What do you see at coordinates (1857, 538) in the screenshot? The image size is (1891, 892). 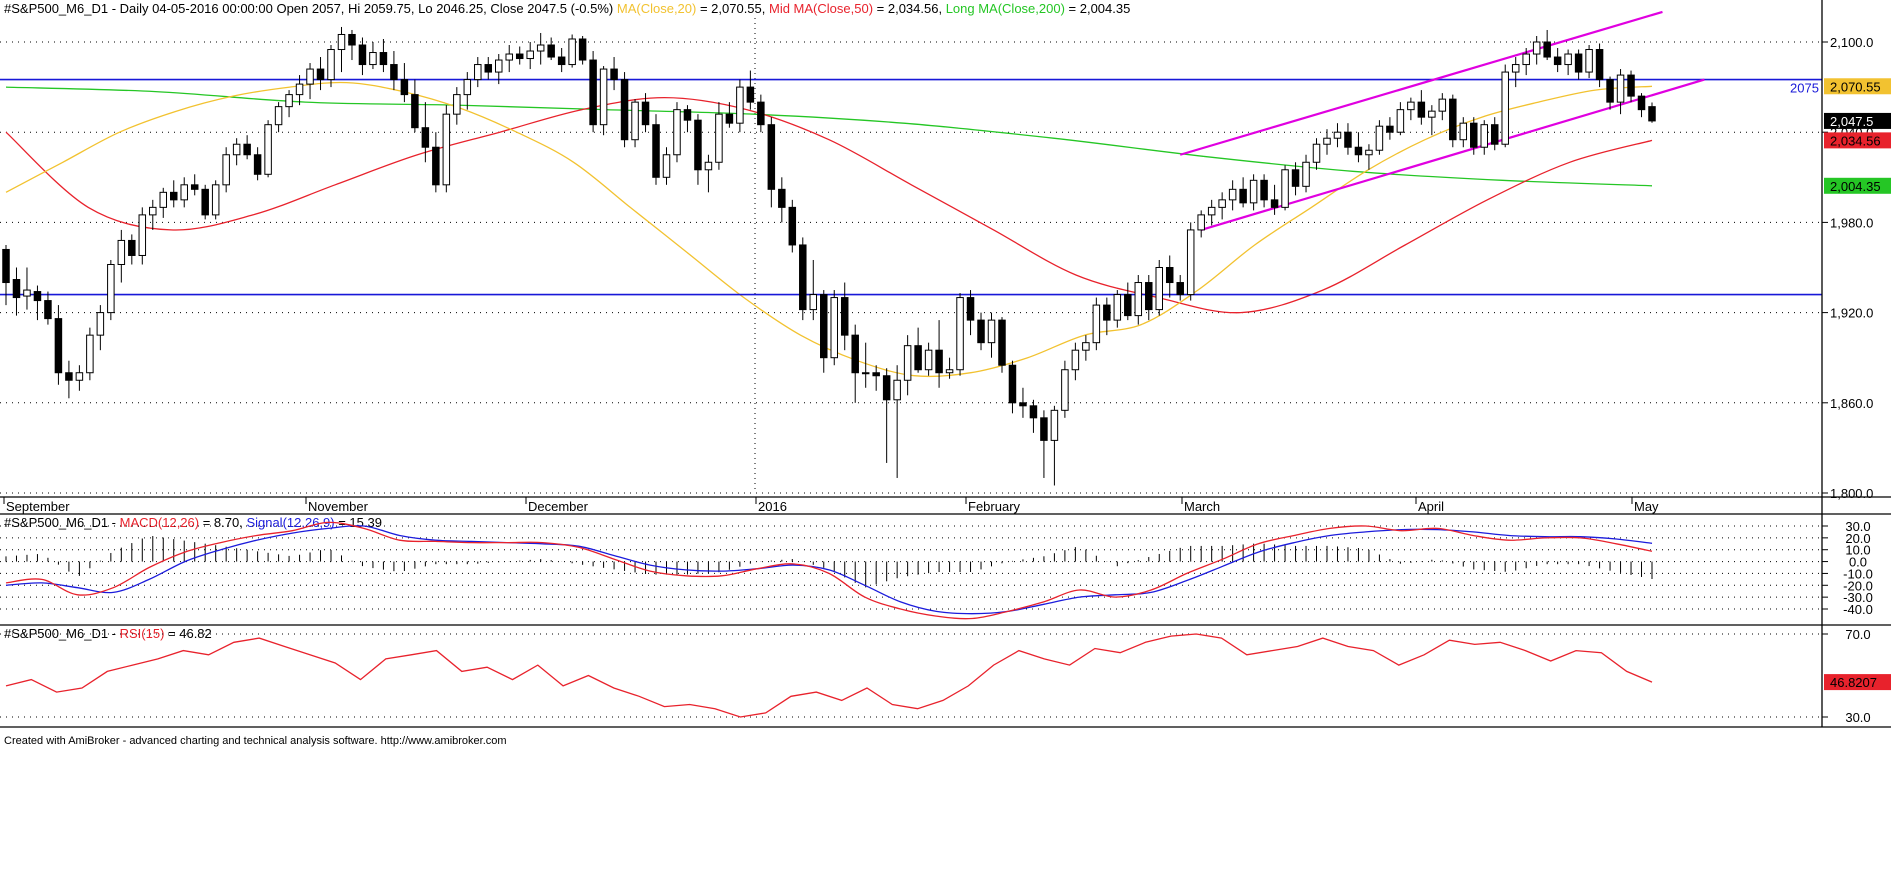 I see `macd-tick-label: 20.0` at bounding box center [1857, 538].